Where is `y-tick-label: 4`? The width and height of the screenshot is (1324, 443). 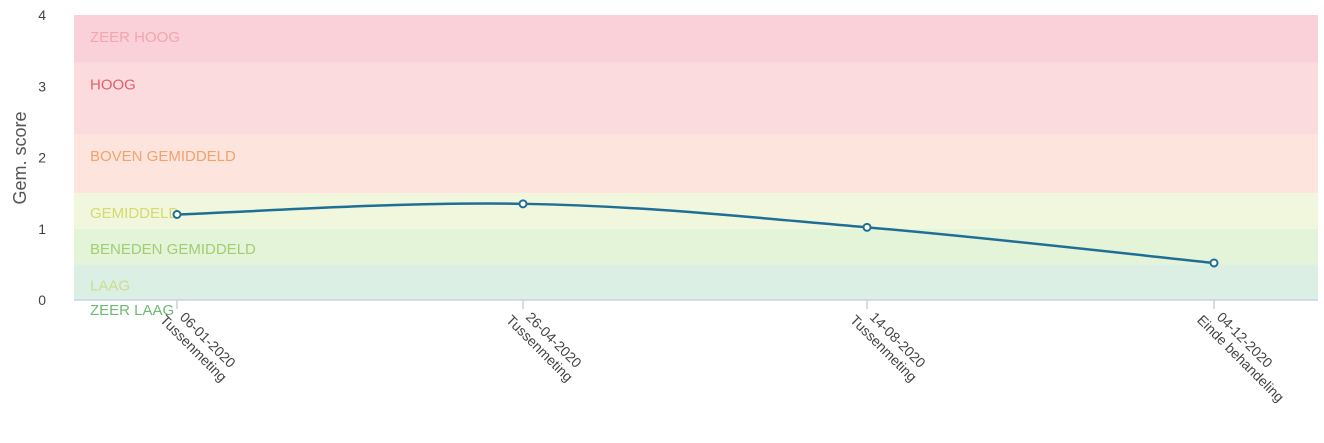
y-tick-label: 4 is located at coordinates (42, 15).